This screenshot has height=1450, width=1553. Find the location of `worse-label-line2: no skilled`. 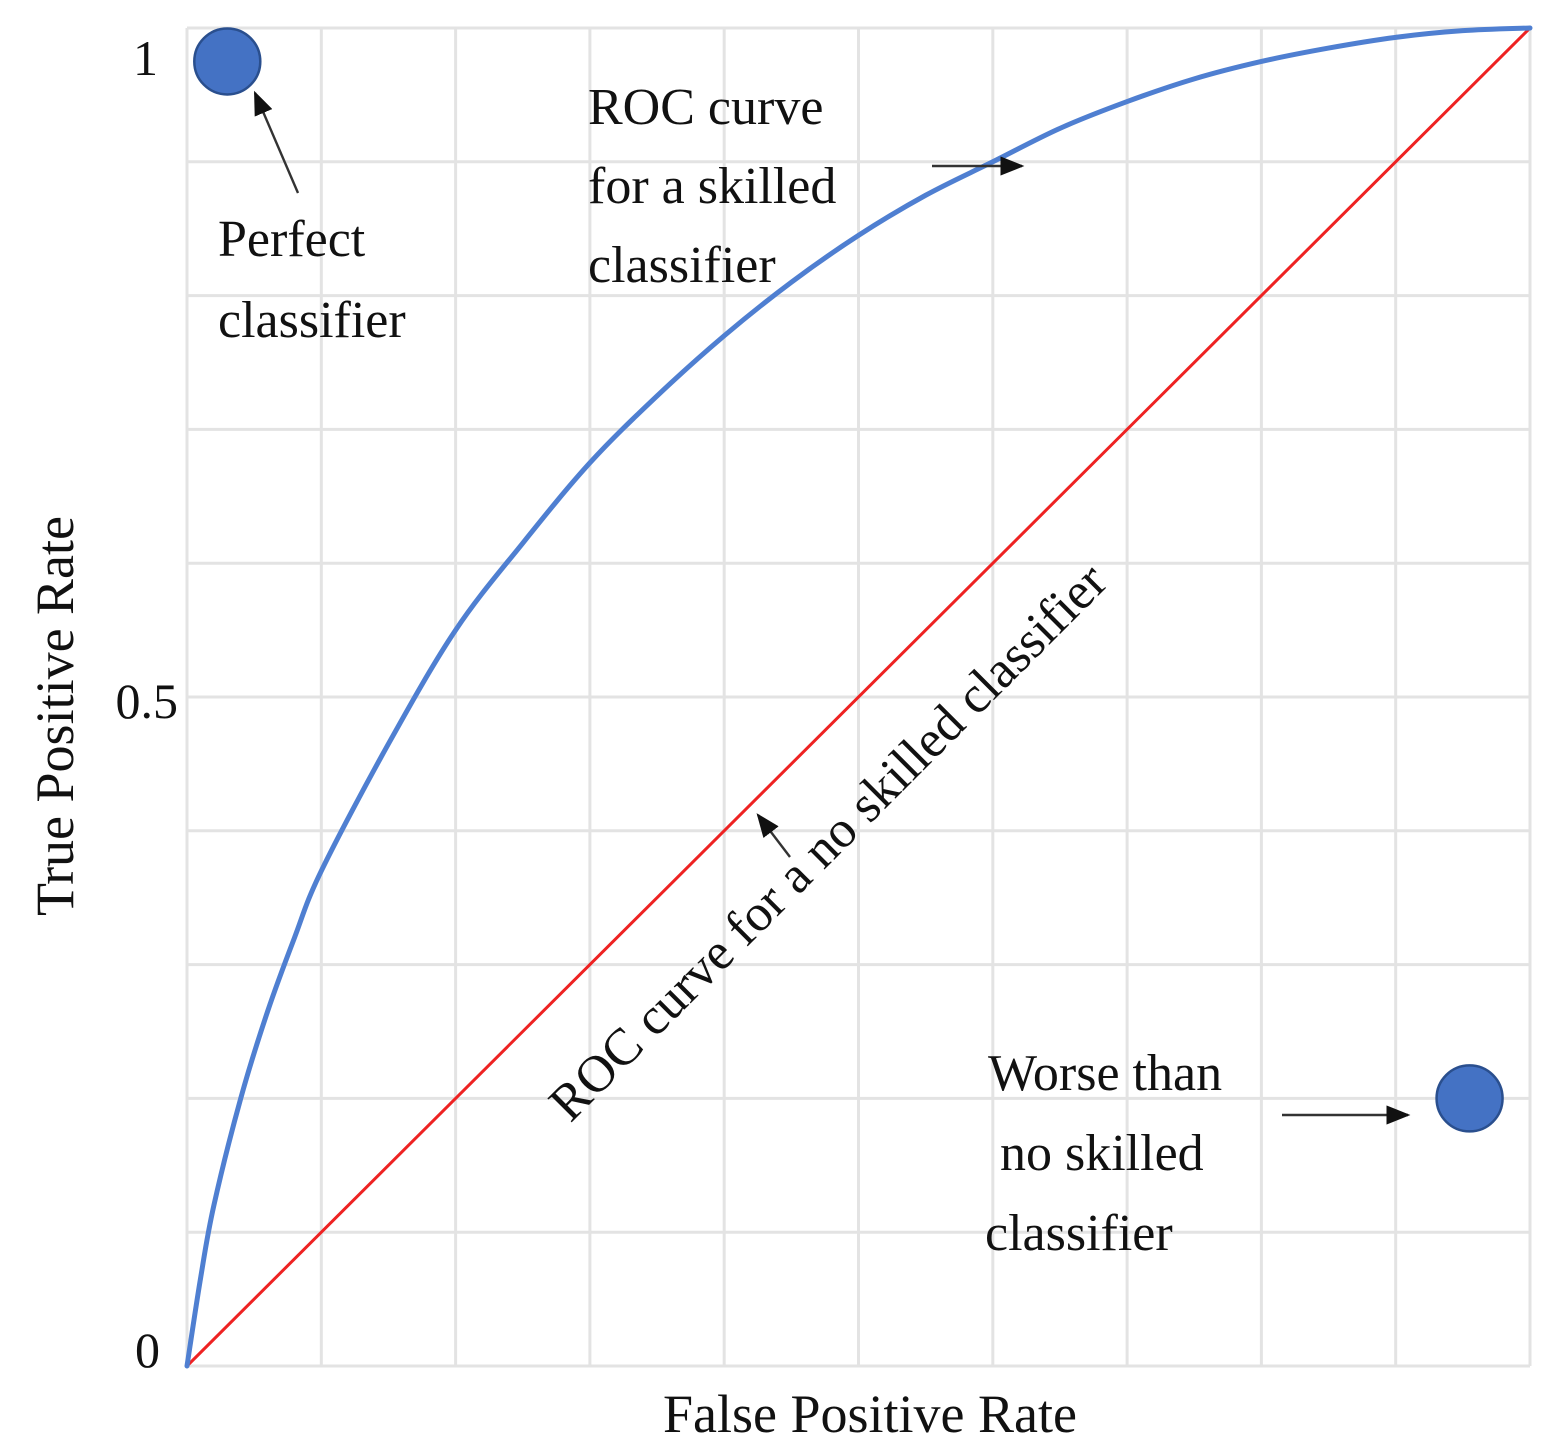

worse-label-line2: no skilled is located at coordinates (1102, 1153).